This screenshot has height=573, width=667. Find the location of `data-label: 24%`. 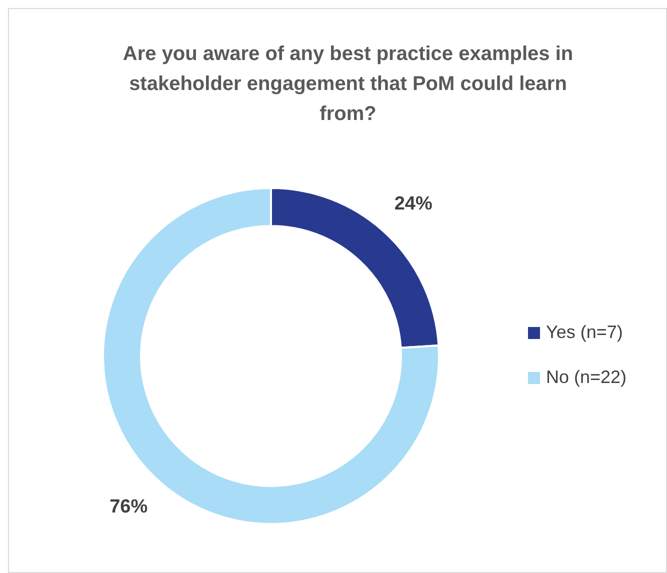

data-label: 24% is located at coordinates (413, 203).